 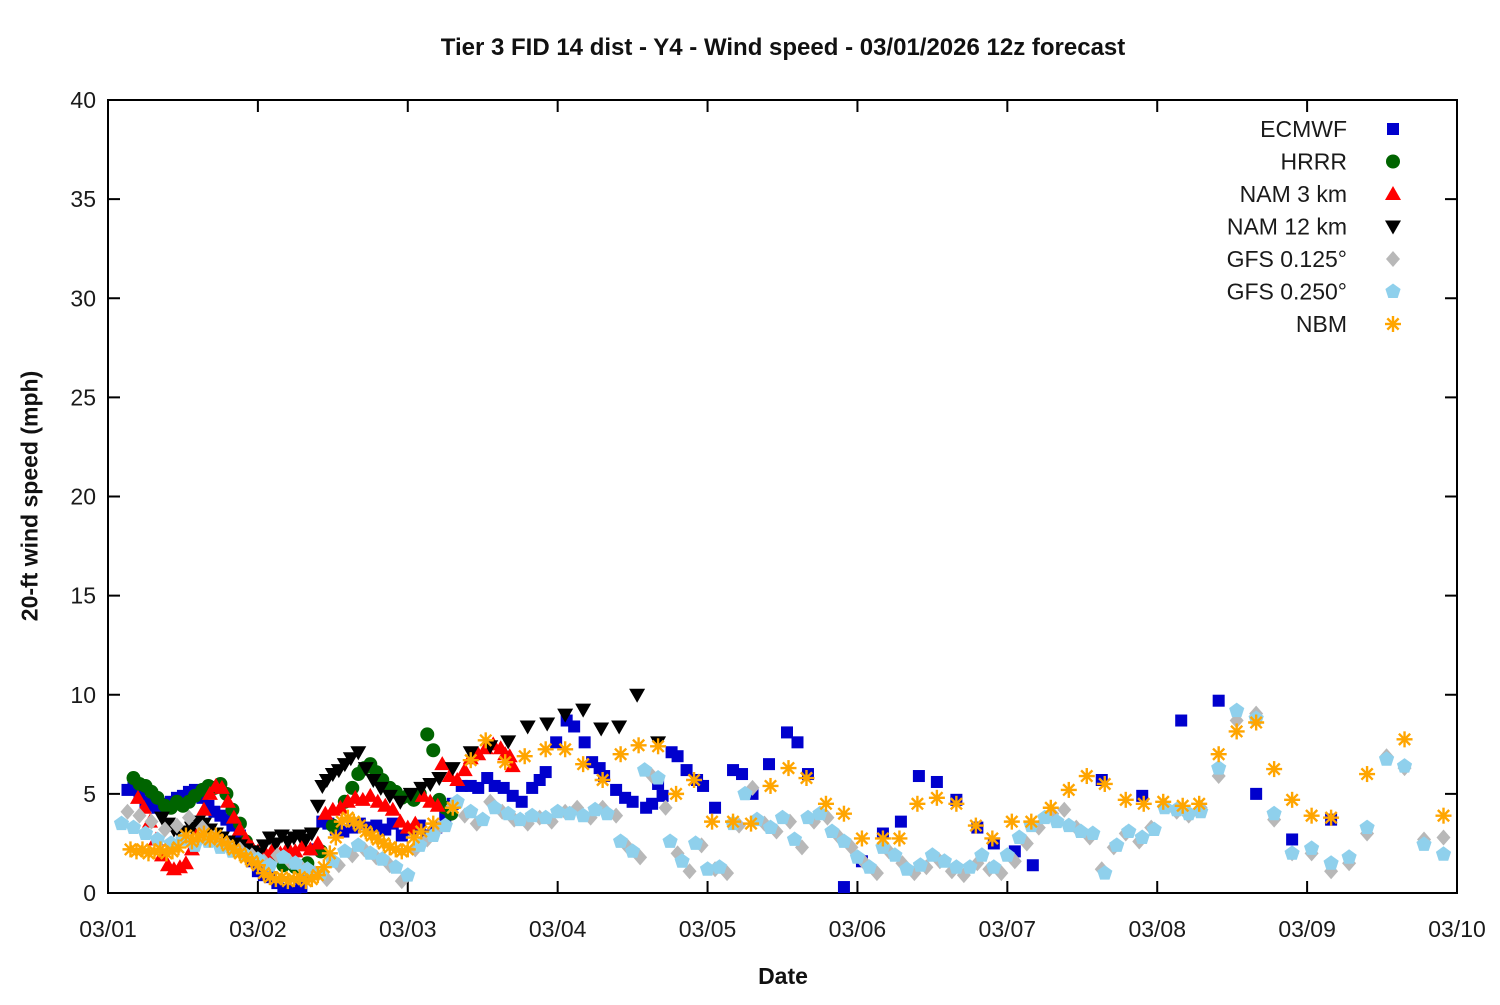 I want to click on legend-row: GFS 0.250°, so click(x=1314, y=292).